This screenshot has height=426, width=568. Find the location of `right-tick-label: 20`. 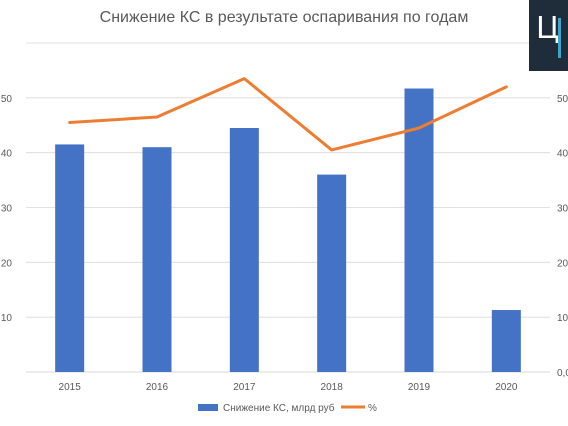

right-tick-label: 20 is located at coordinates (562, 263).